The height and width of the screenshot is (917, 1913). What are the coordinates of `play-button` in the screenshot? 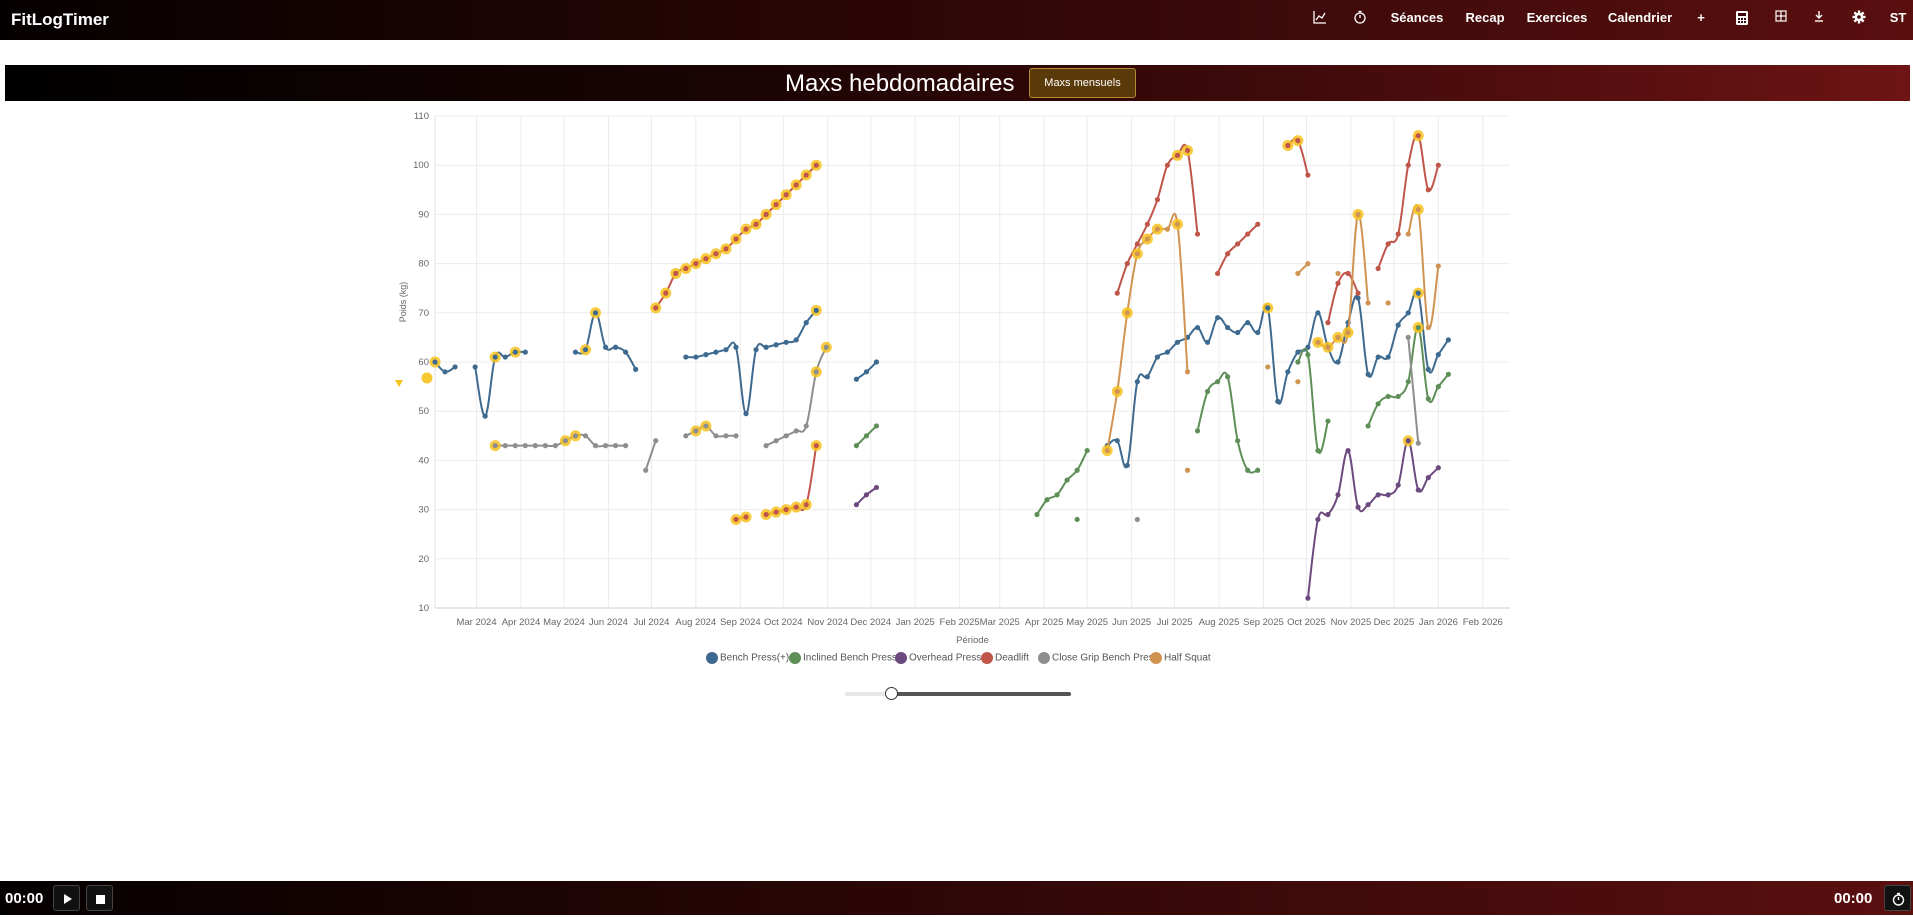 It's located at (66, 898).